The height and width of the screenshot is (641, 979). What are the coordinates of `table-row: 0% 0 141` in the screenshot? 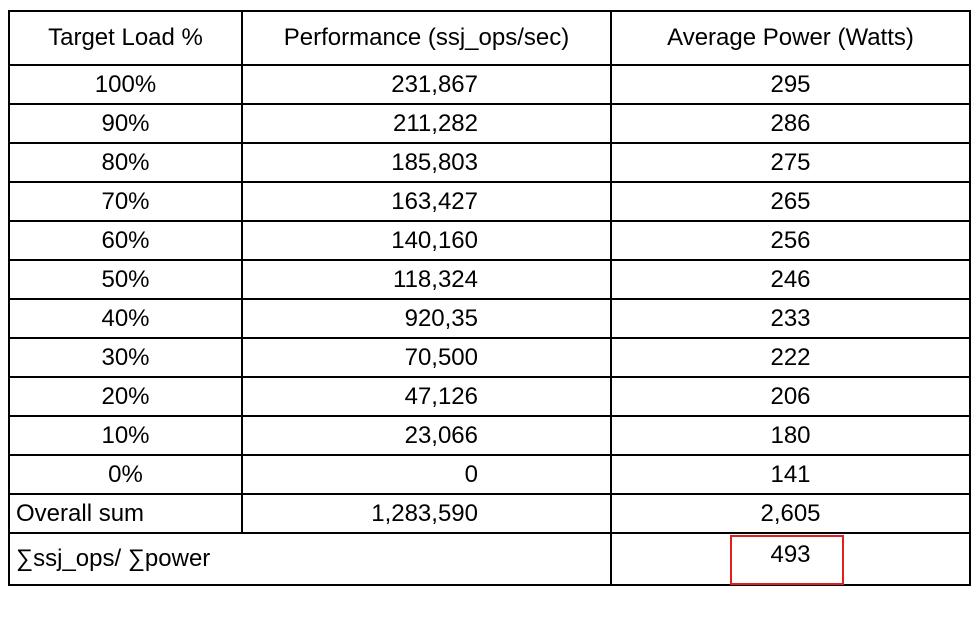 It's located at (489, 474).